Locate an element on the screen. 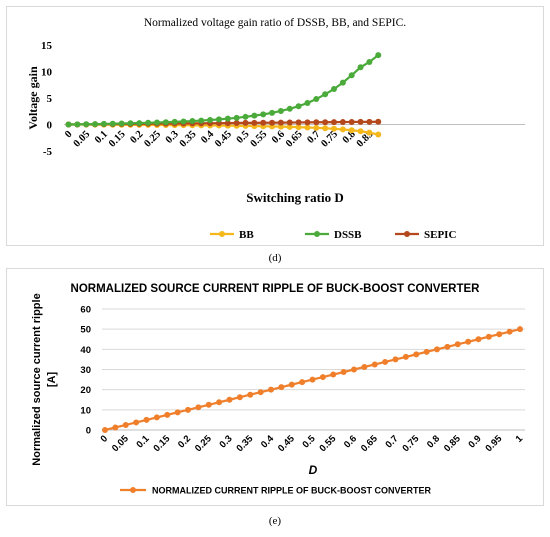 The image size is (550, 537). chart-e-legend-marker is located at coordinates (133, 490).